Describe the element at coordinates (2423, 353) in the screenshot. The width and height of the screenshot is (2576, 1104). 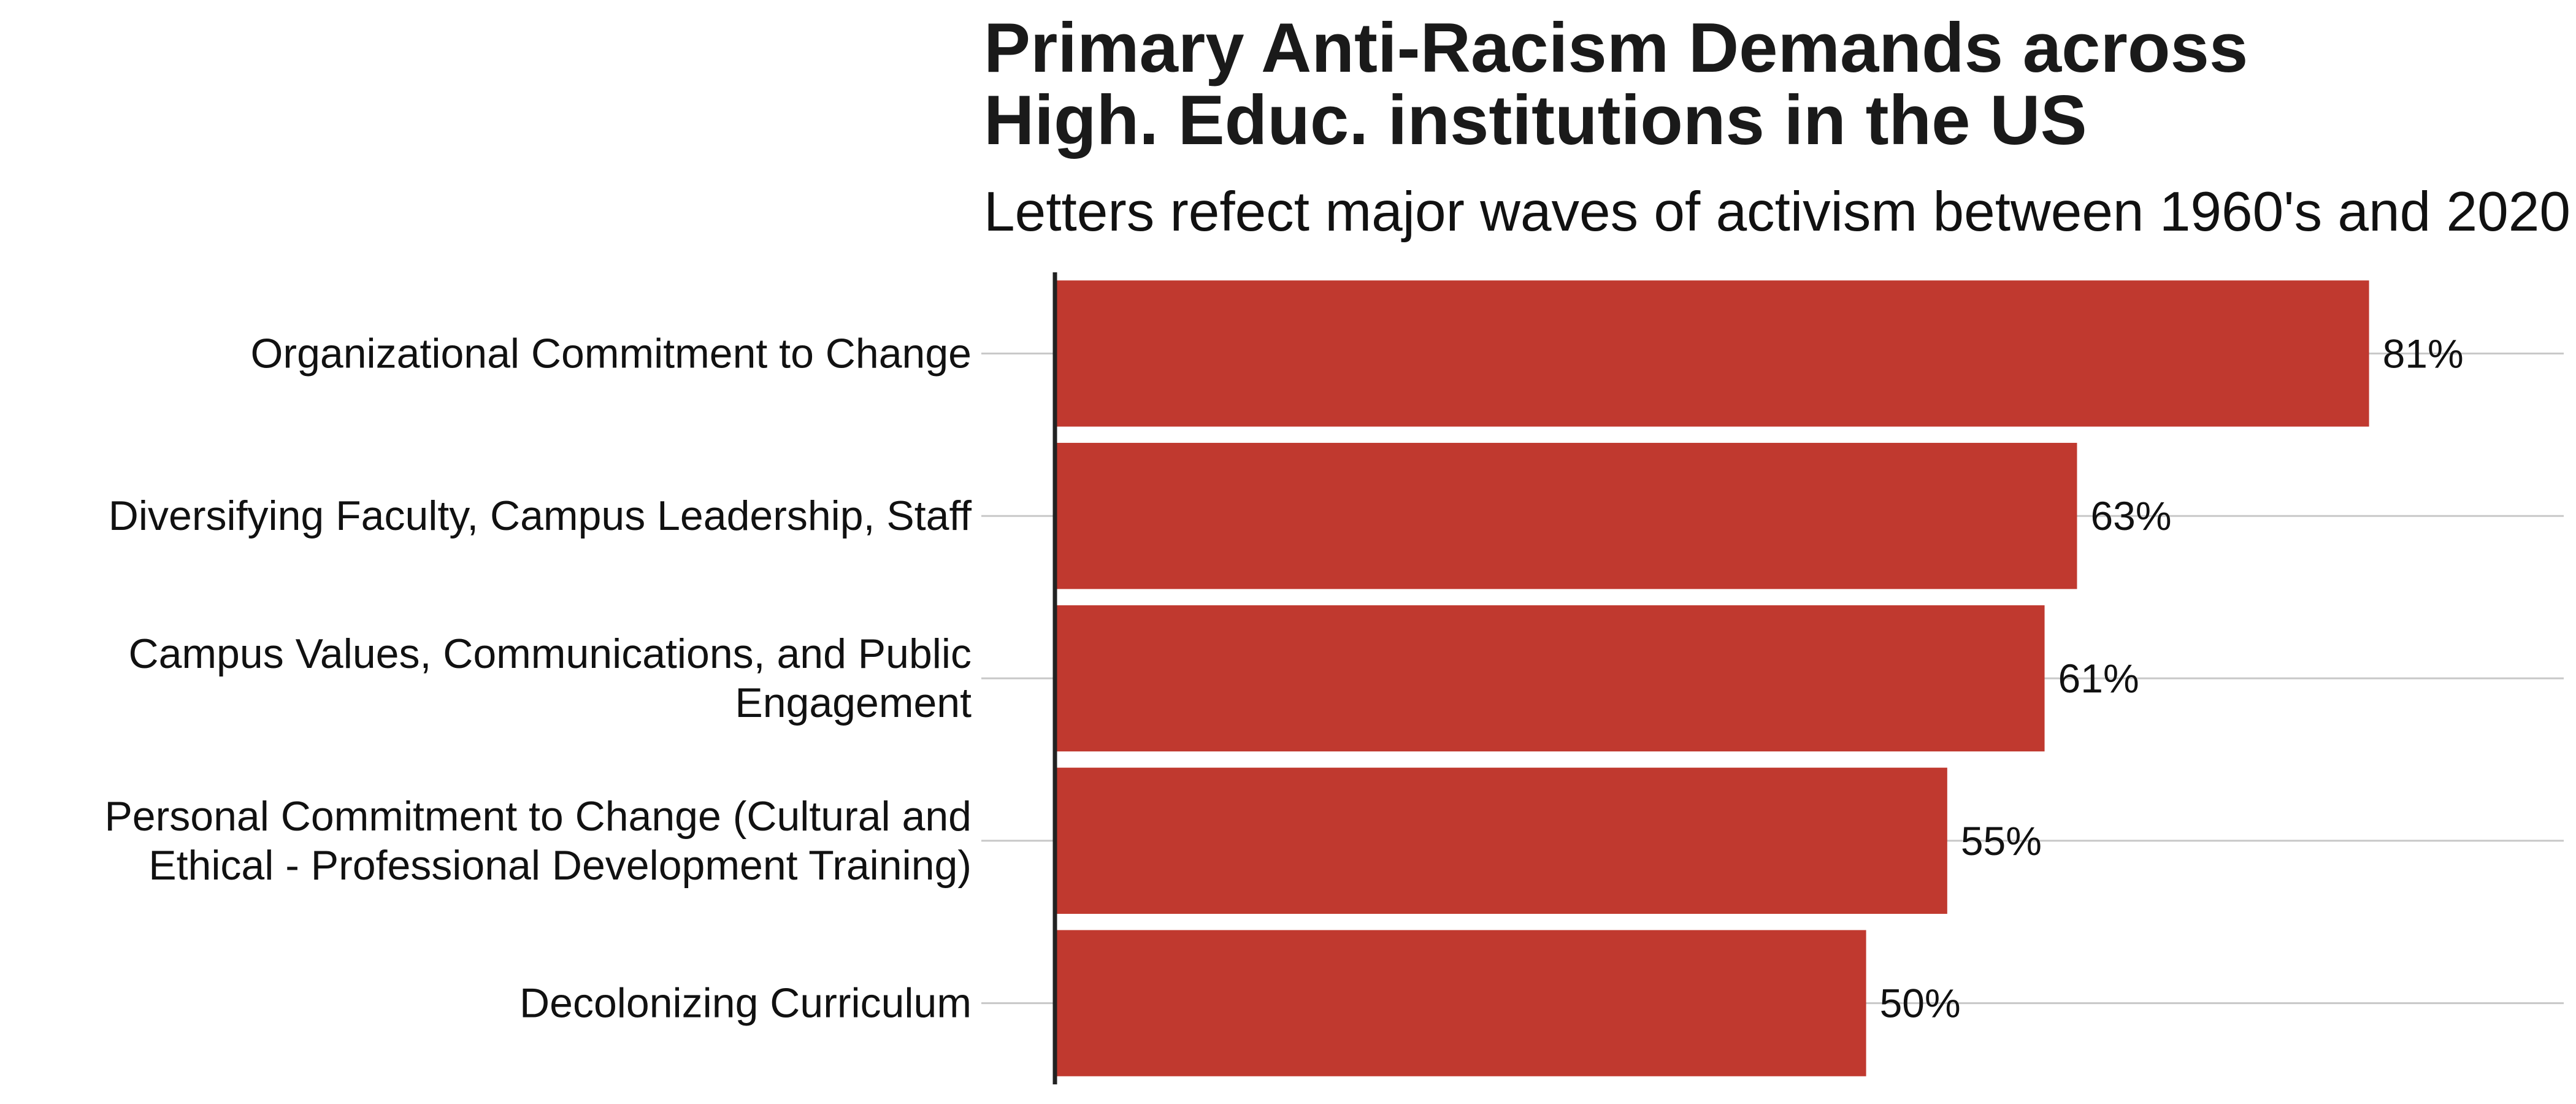
I see `value-label: 81%` at that location.